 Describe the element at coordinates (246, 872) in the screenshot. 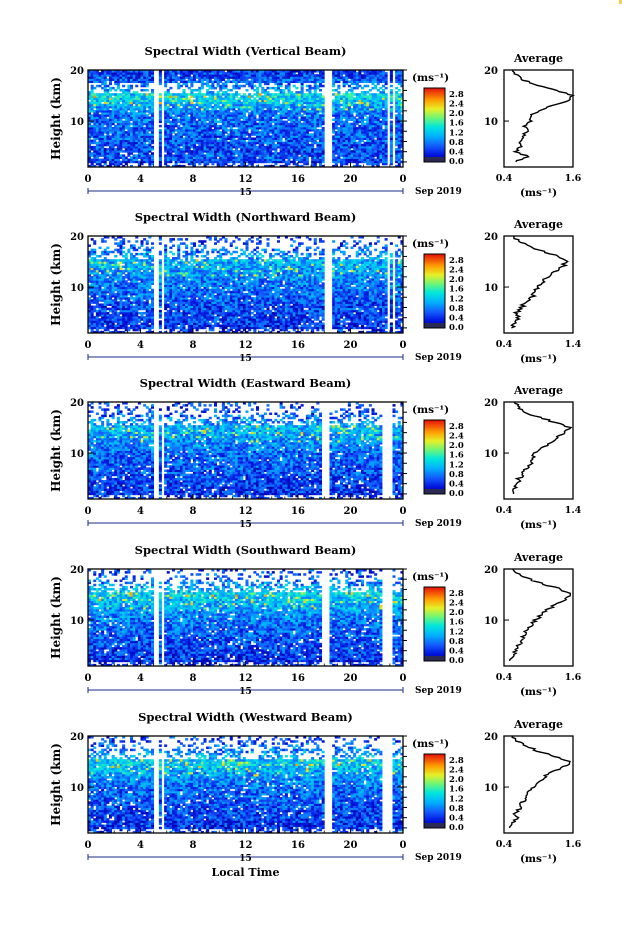

I see `x-axis-label: Local Time` at that location.